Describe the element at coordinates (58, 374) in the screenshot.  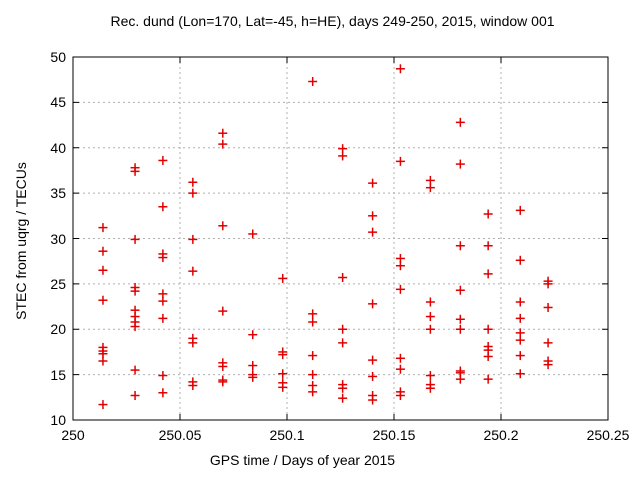
I see `y-tick-label: 15` at that location.